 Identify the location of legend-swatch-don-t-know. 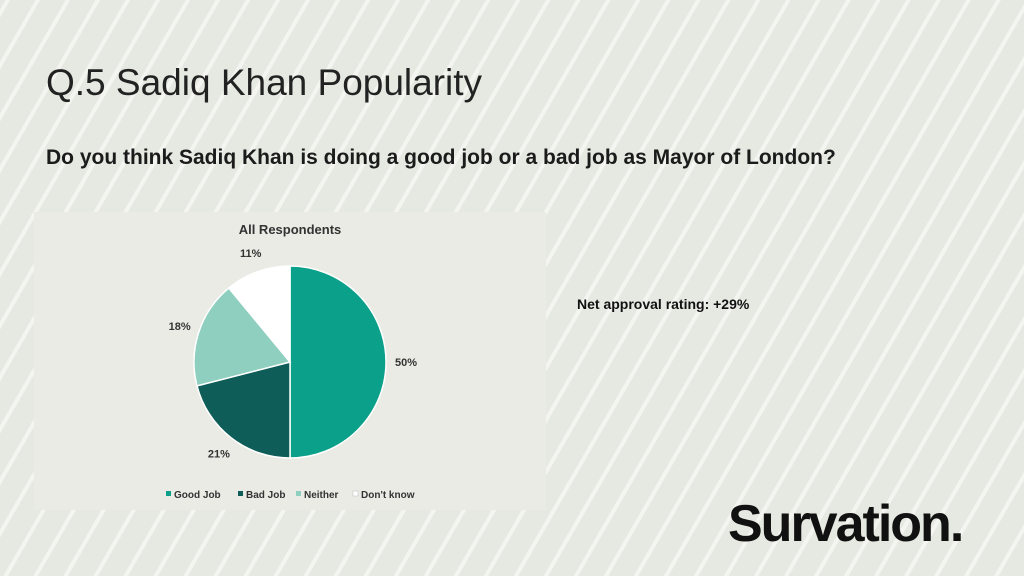
(355, 493).